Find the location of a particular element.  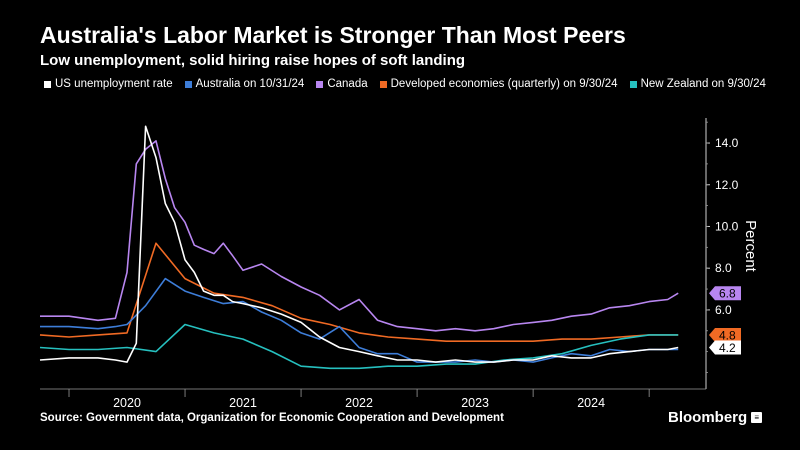

legend-label-newzealand: New Zealand on 9/30/24 is located at coordinates (703, 84).